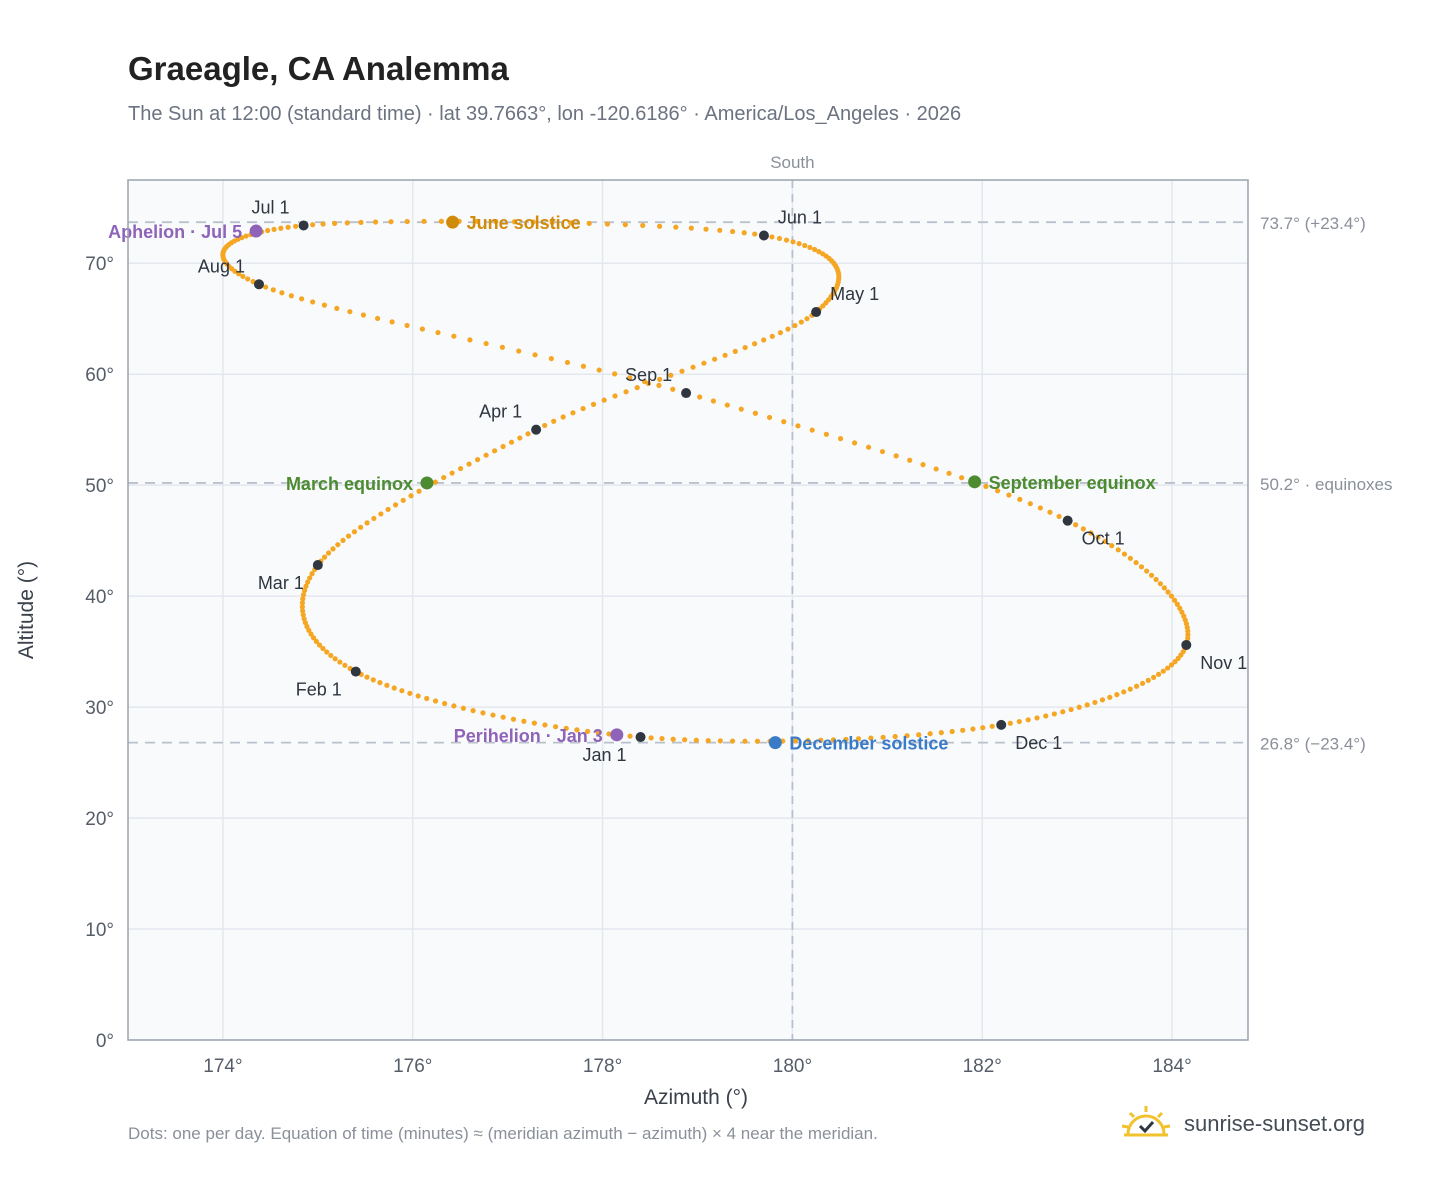 The height and width of the screenshot is (1188, 1448). I want to click on event-marker-label: Aphelion · Jul 5, so click(175, 232).